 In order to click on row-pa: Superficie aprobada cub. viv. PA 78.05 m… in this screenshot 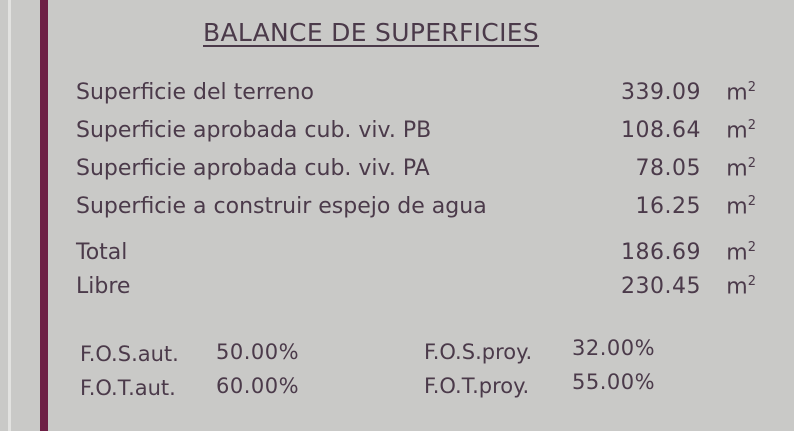, I will do `click(416, 171)`.